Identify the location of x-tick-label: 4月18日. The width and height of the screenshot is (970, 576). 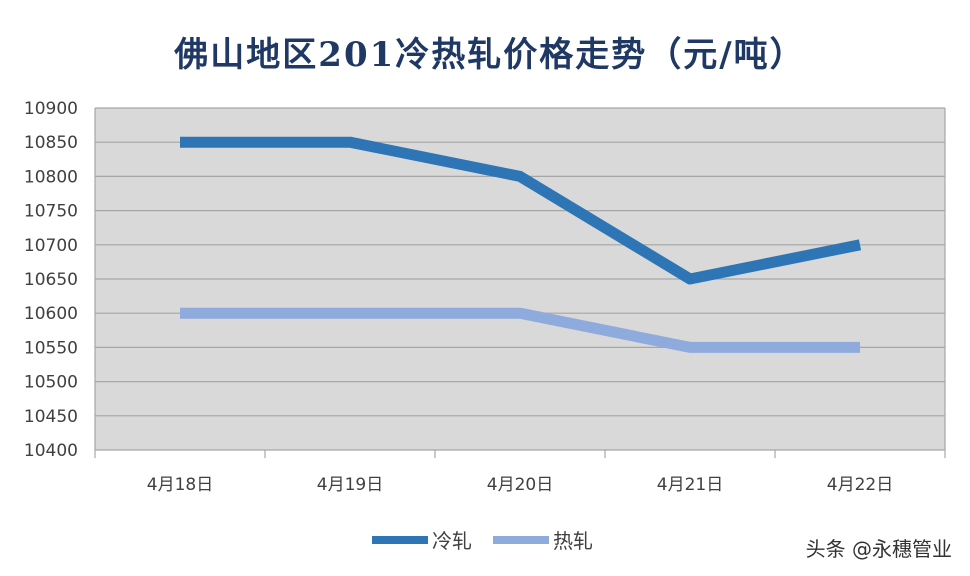
(180, 485).